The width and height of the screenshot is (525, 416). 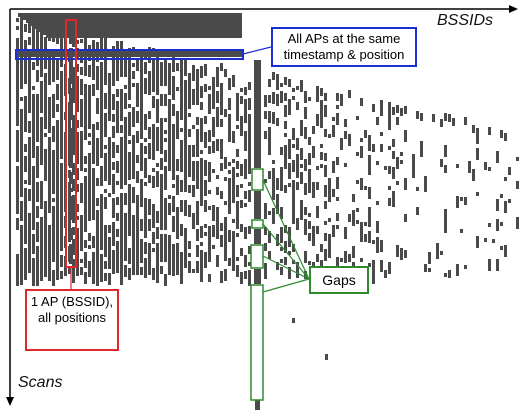 I want to click on same-timestamp-callout: All APs at the same timestamp & position, so click(x=344, y=47).